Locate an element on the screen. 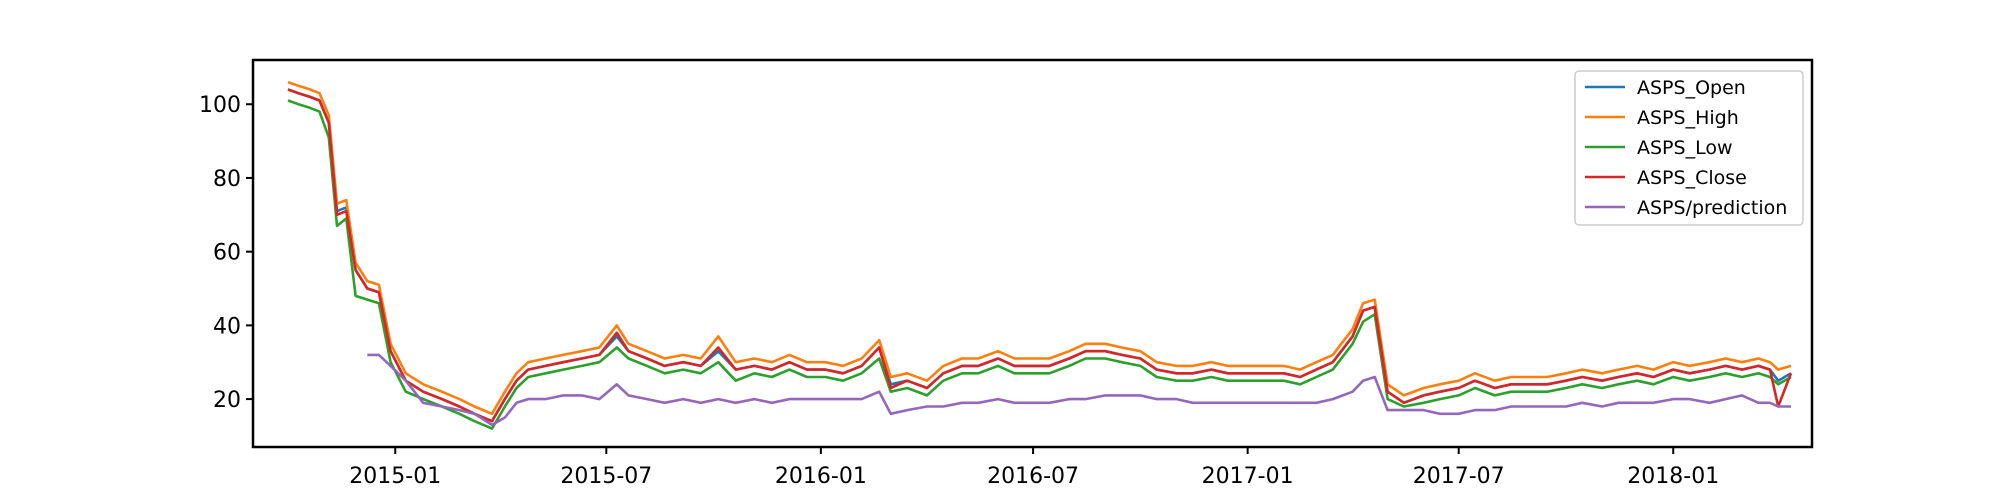  series-line-asps-prediction is located at coordinates (1079, 390).